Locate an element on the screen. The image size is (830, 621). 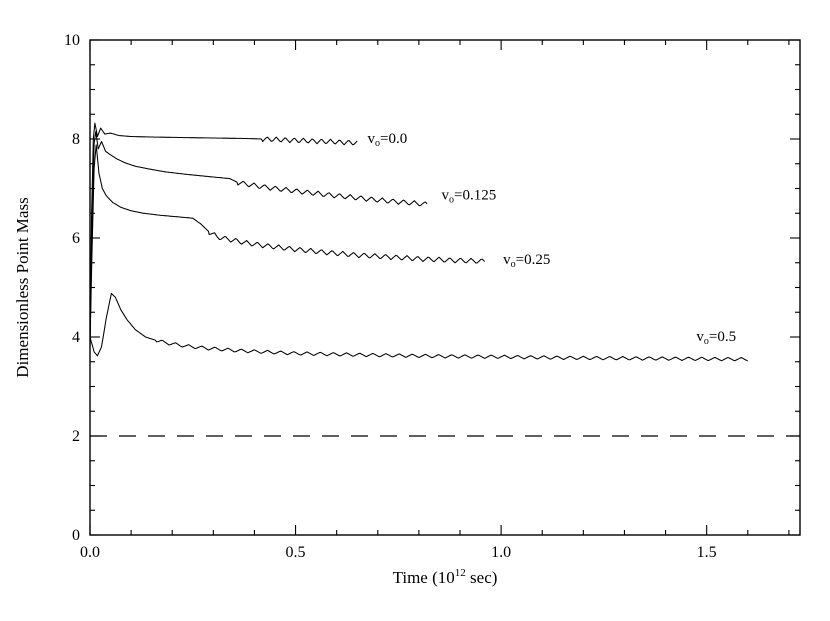
x-axis-title: Time (1012 sec) is located at coordinates (445, 577).